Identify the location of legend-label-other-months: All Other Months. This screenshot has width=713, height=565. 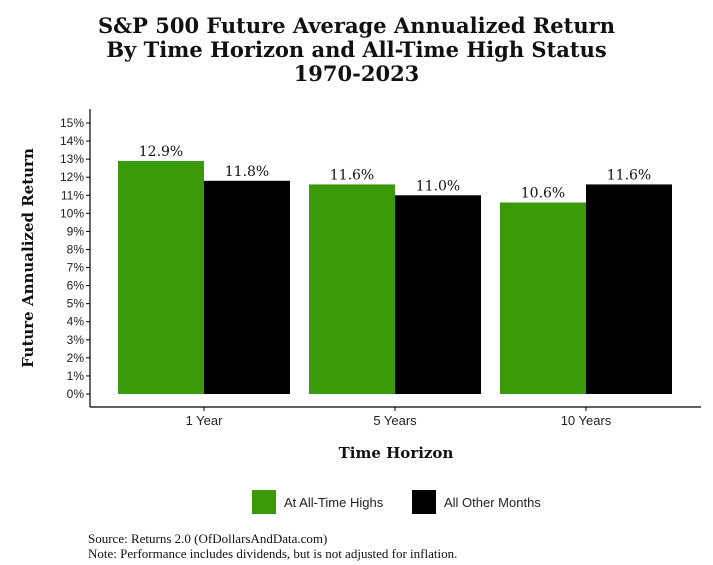
(492, 502).